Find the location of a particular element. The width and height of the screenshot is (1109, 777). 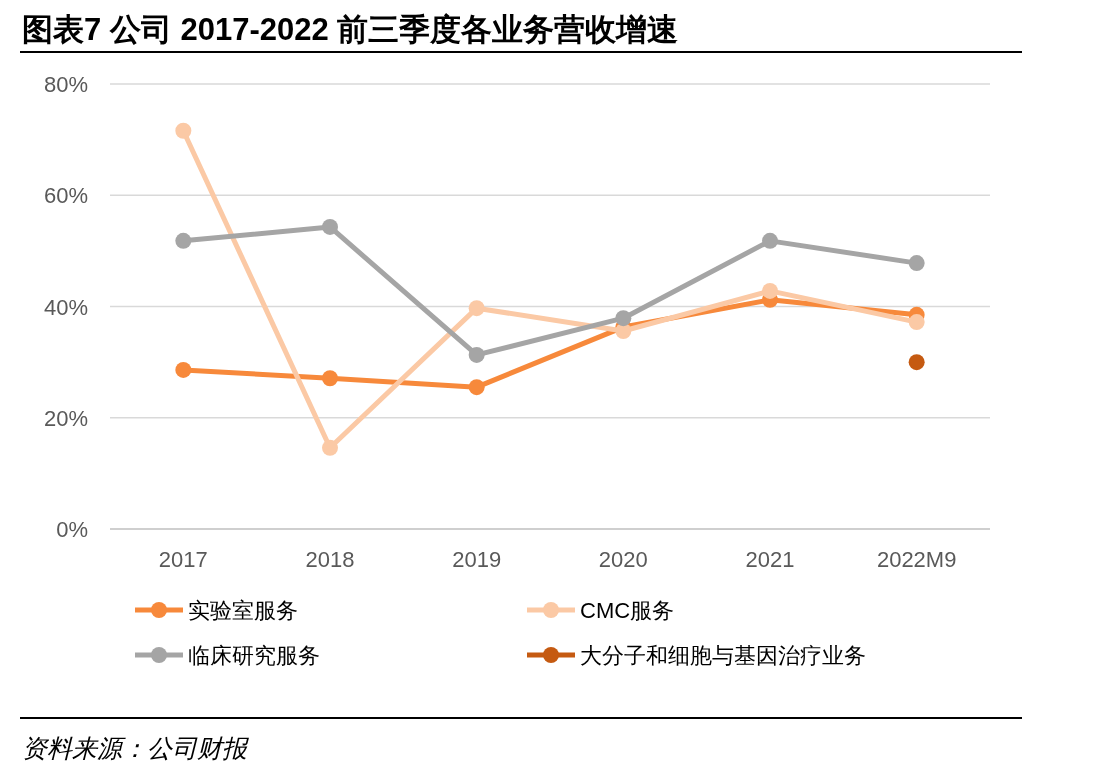

y-tick-label: 40% is located at coordinates (65, 307).